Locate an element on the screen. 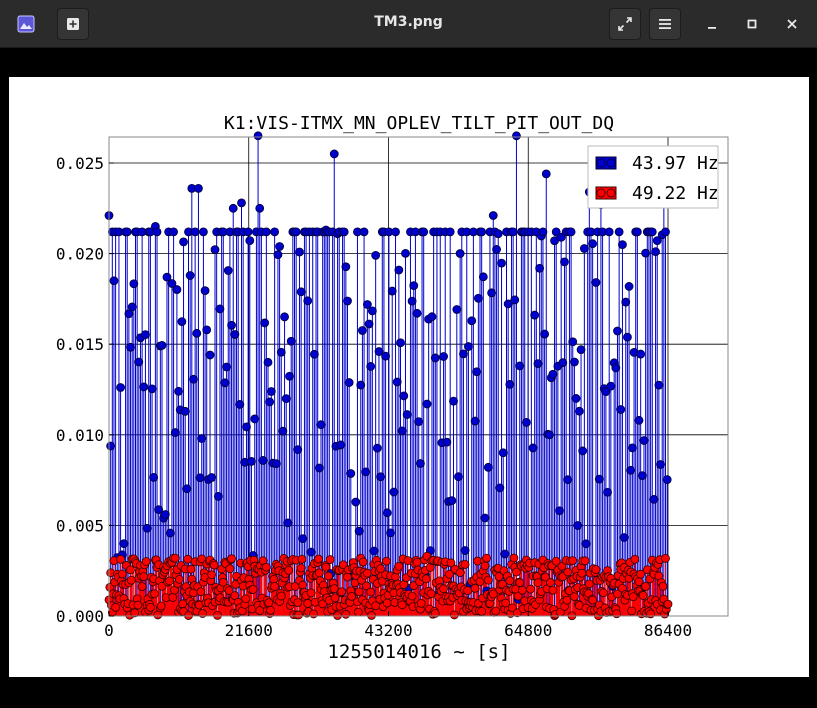 Image resolution: width=817 pixels, height=708 pixels. minimize-button is located at coordinates (712, 24).